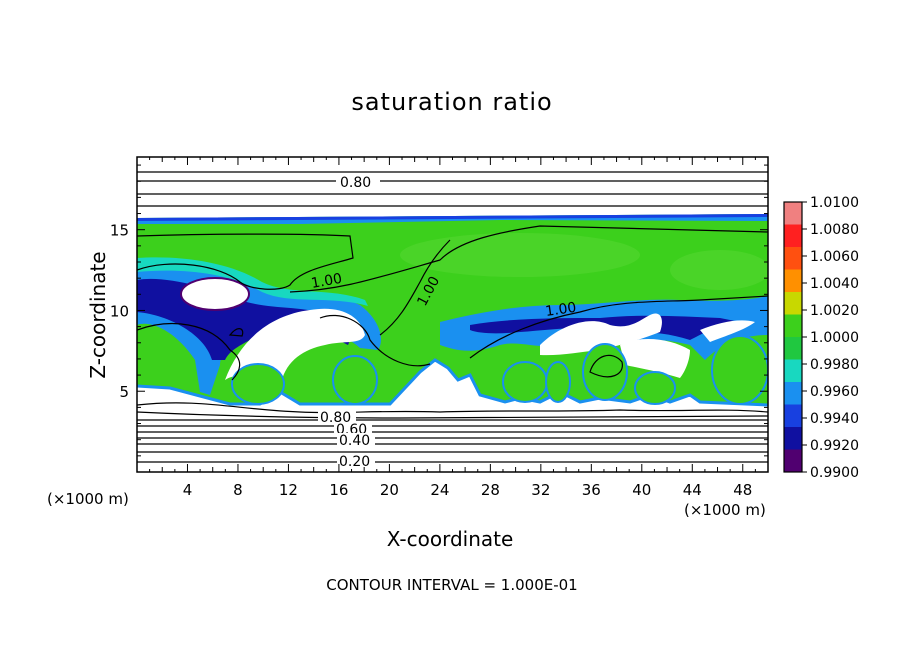  I want to click on x-tick-label: 48, so click(742, 490).